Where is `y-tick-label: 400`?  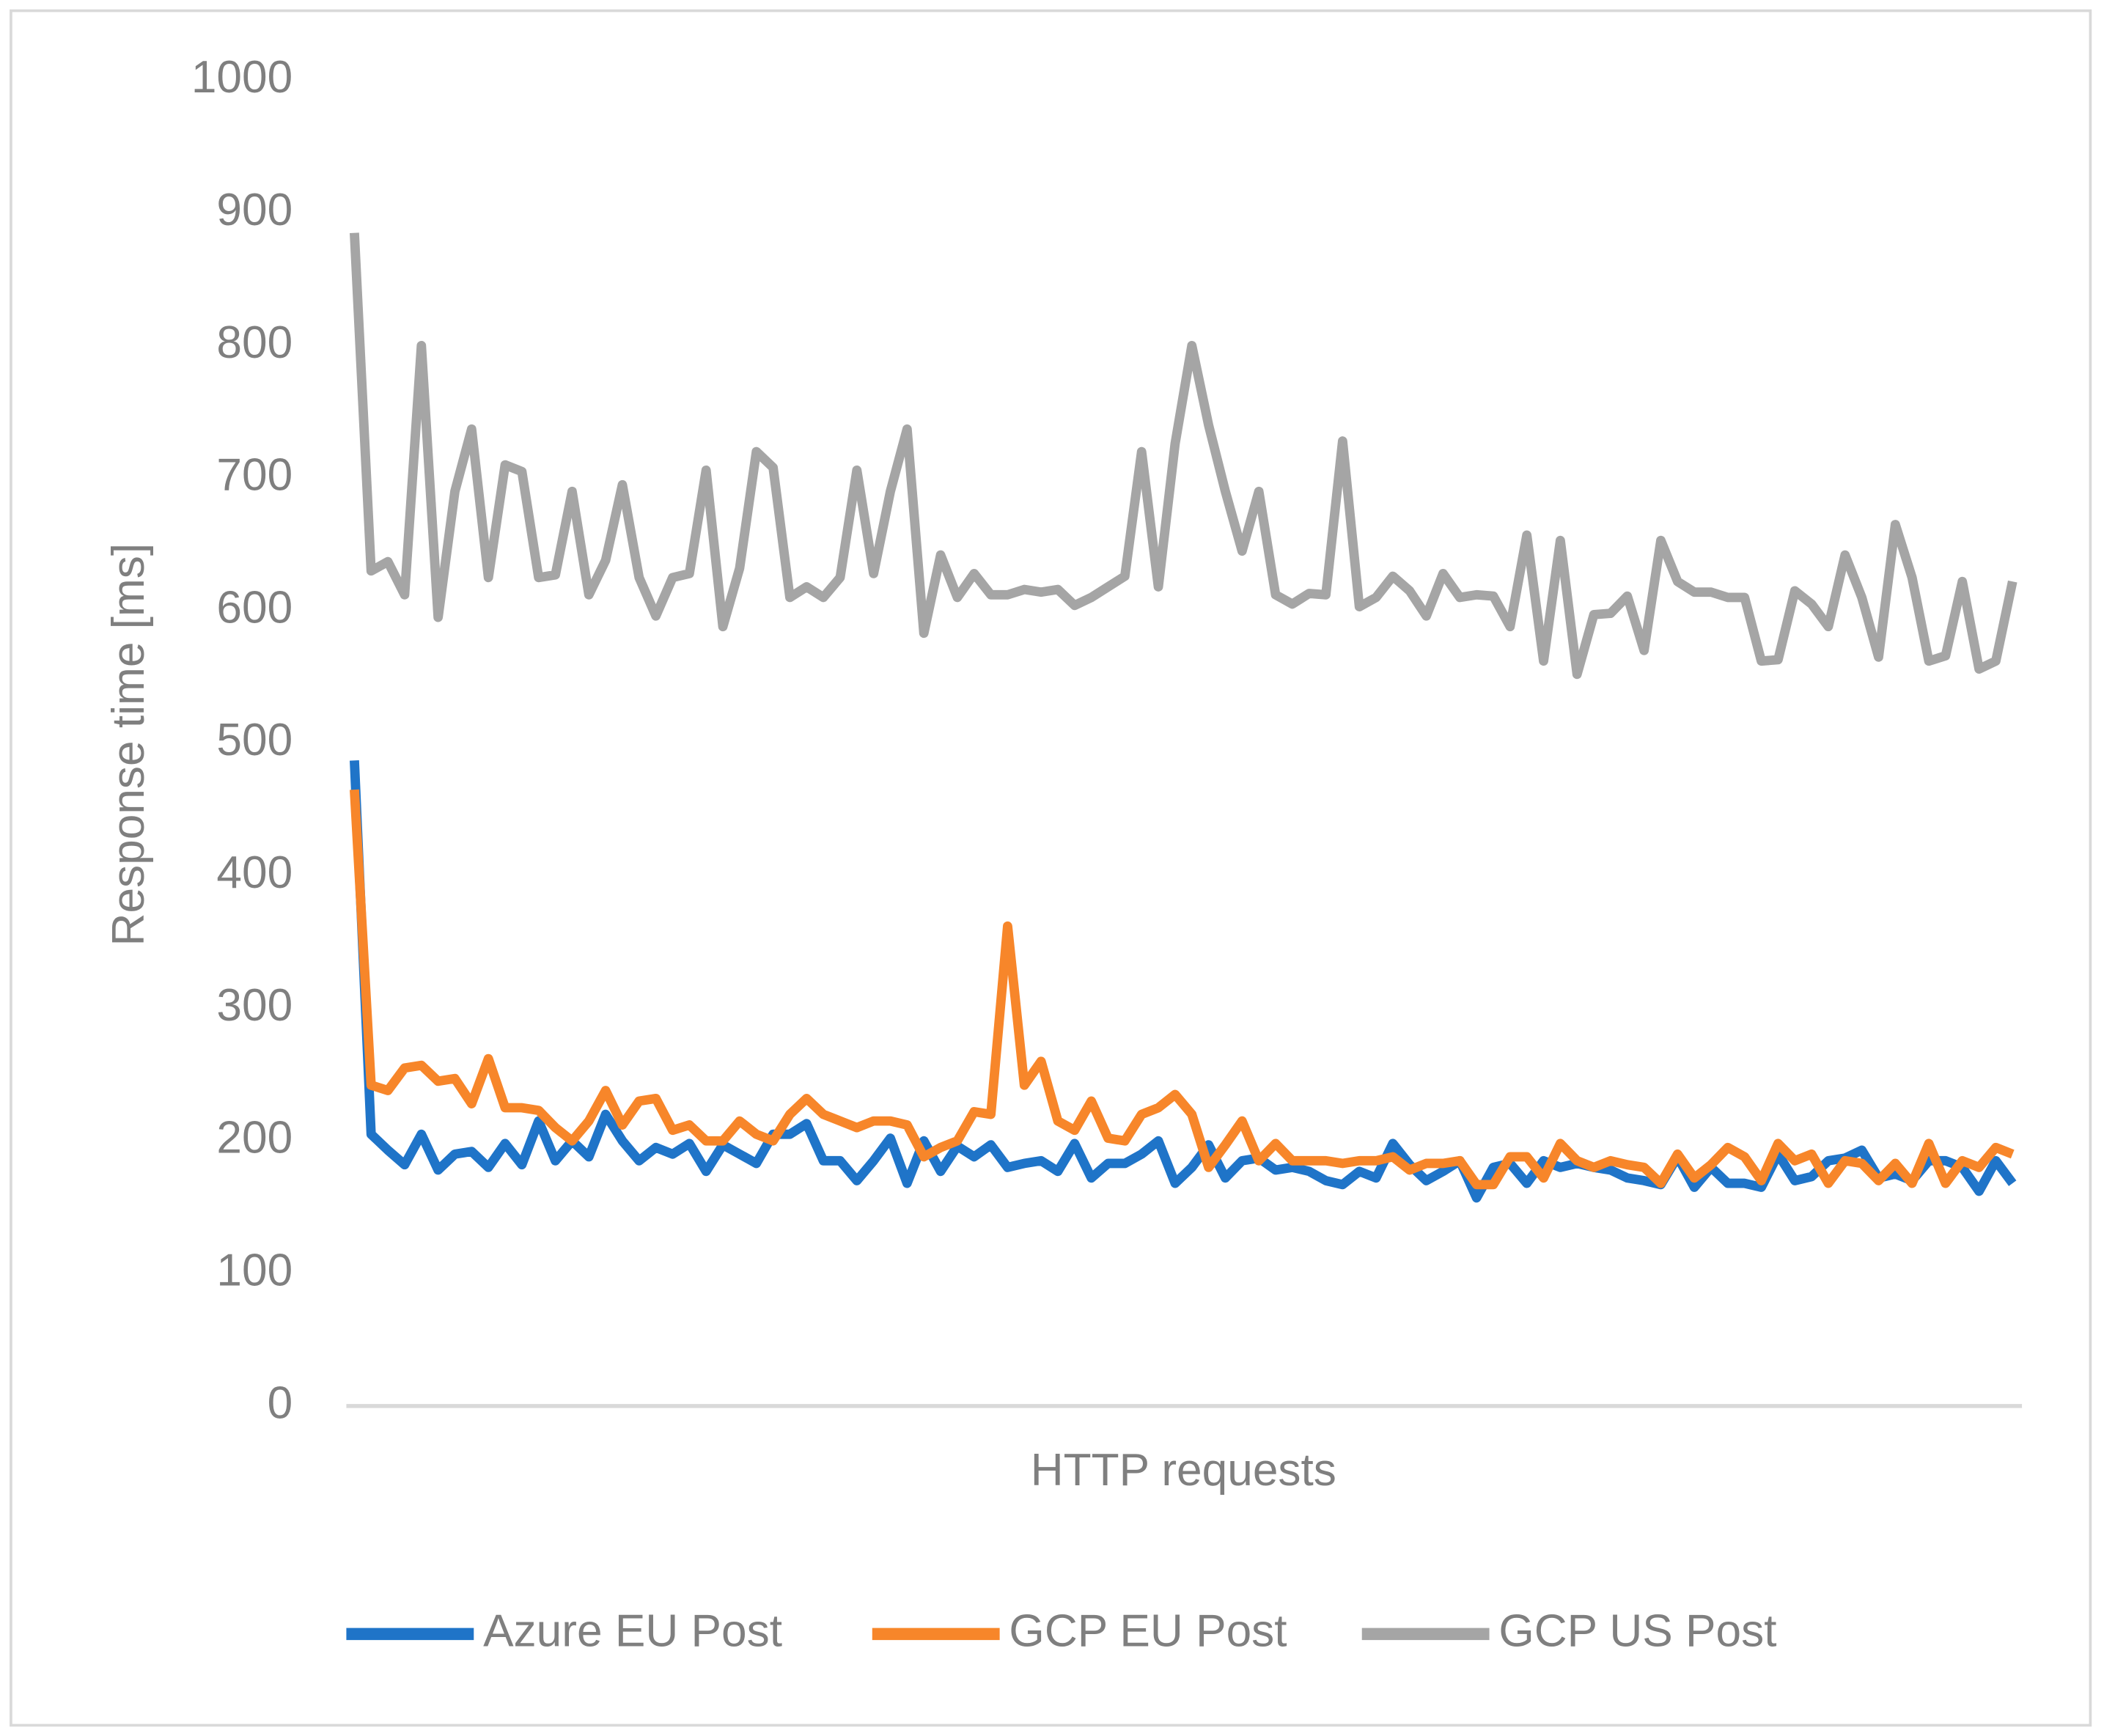
y-tick-label: 400 is located at coordinates (255, 873).